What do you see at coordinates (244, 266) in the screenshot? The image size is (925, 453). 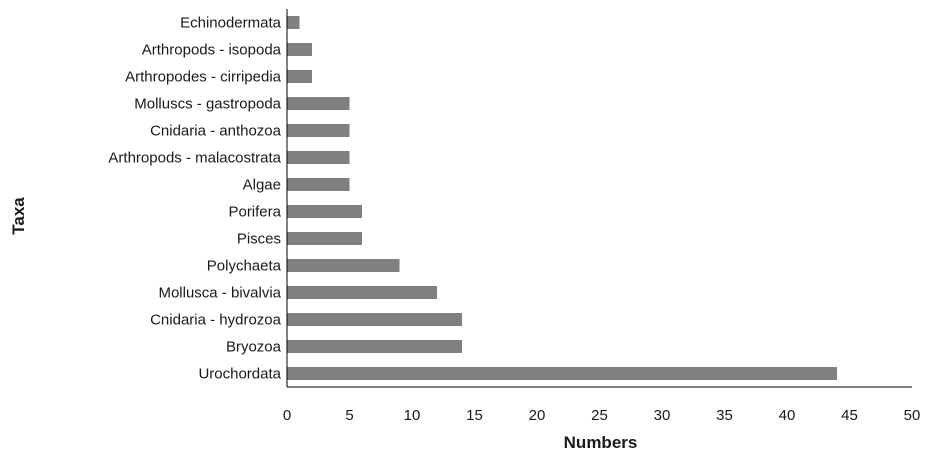 I see `category-label: Polychaeta` at bounding box center [244, 266].